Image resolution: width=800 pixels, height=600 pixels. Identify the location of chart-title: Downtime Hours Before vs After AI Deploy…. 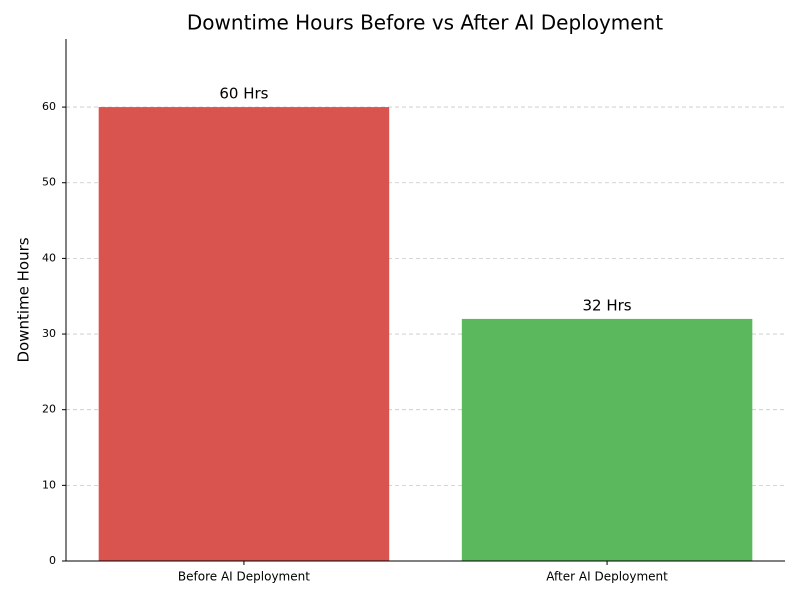
(425, 23).